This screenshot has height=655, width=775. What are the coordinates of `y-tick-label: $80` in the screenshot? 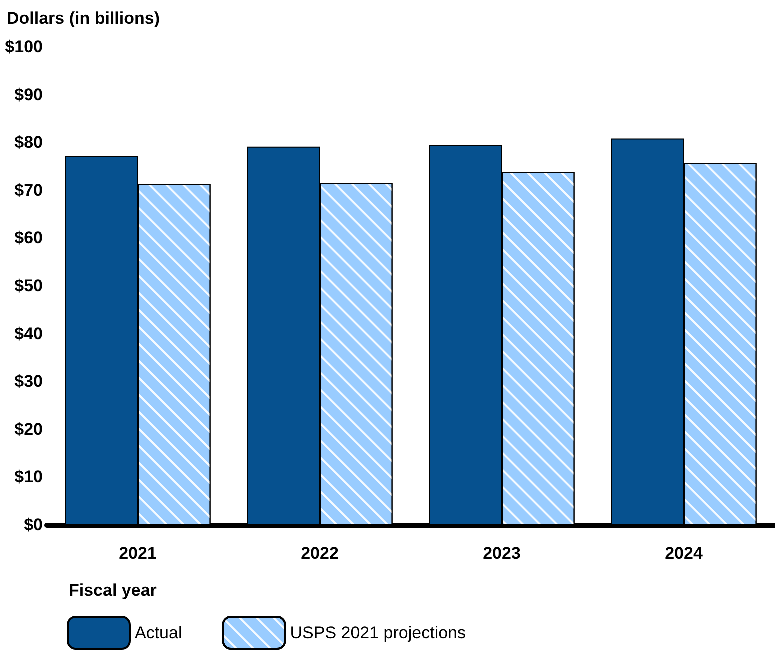 It's located at (28, 142).